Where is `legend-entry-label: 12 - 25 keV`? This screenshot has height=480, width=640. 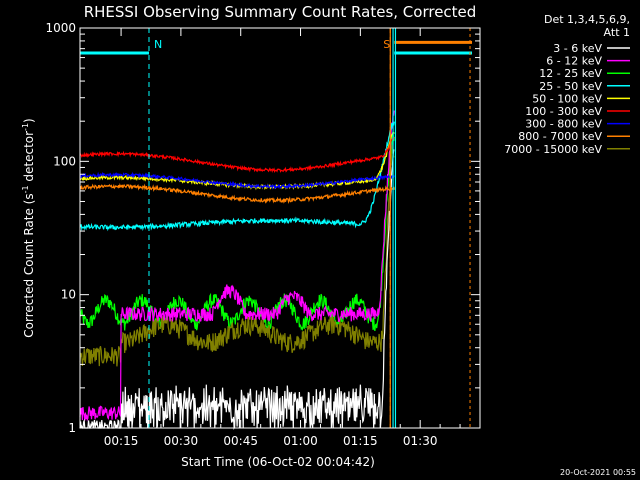 legend-entry-label: 12 - 25 keV is located at coordinates (570, 73).